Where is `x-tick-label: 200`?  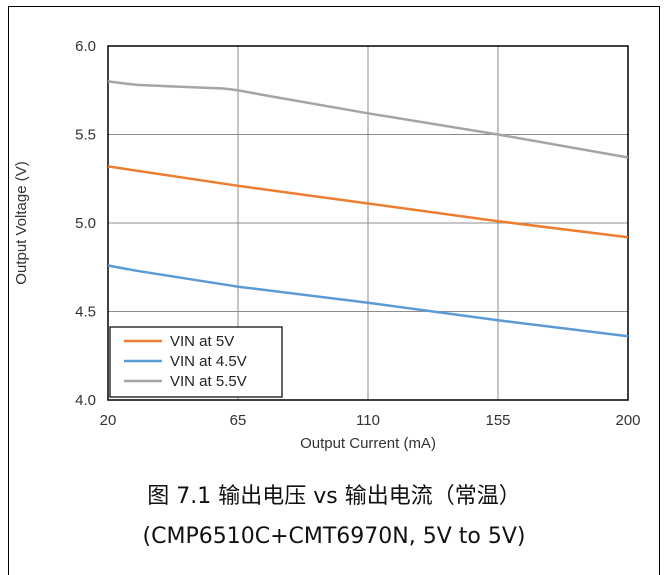 x-tick-label: 200 is located at coordinates (627, 420).